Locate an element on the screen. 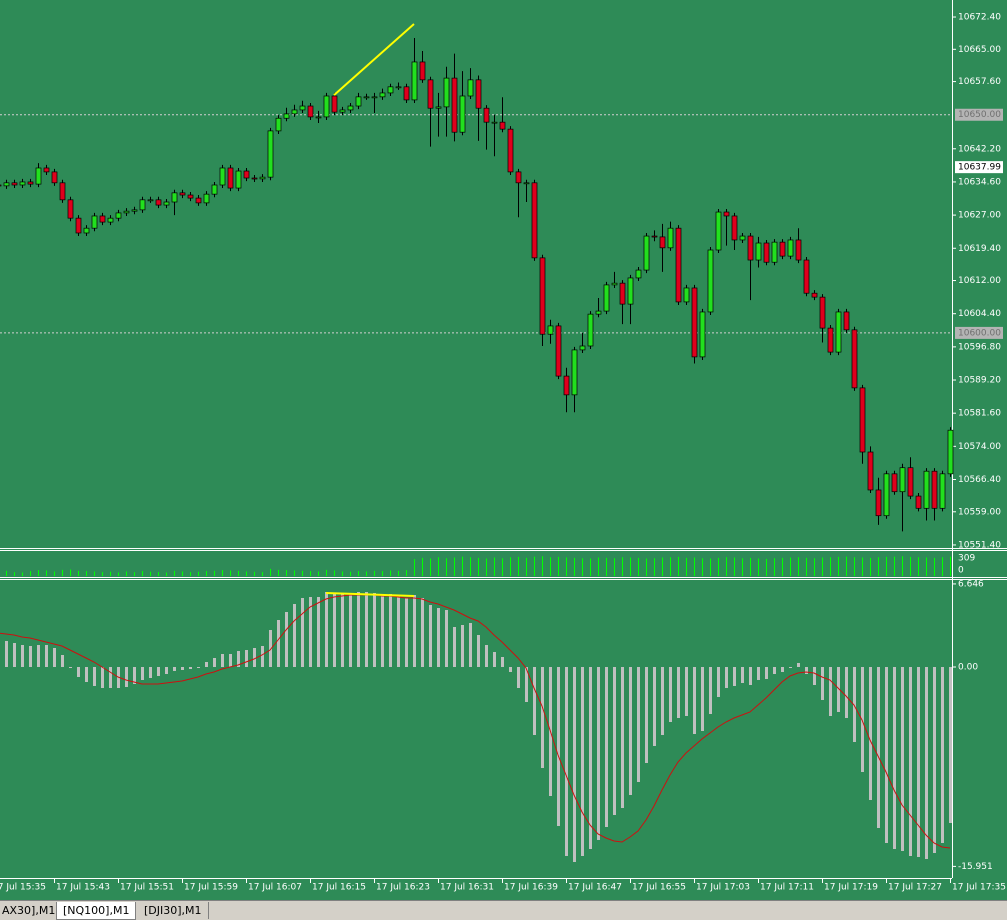 Image resolution: width=1007 pixels, height=920 pixels. x-tick-label: 17 Jul 17:11 is located at coordinates (787, 888).